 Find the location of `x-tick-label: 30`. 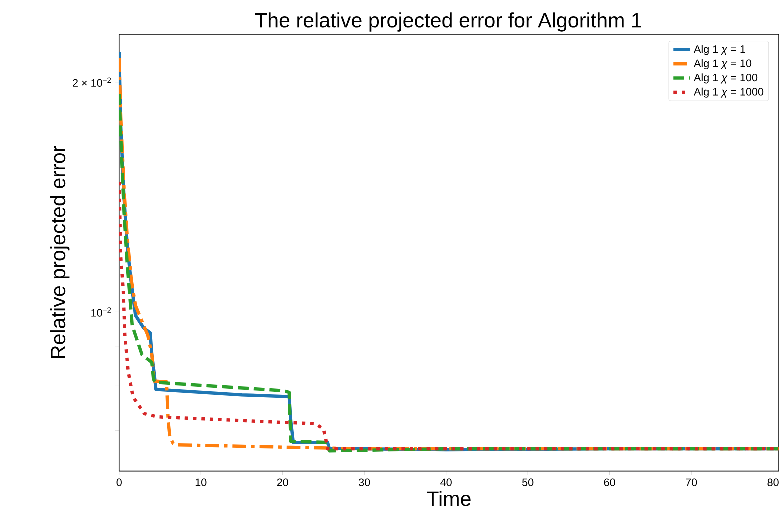

x-tick-label: 30 is located at coordinates (364, 482).